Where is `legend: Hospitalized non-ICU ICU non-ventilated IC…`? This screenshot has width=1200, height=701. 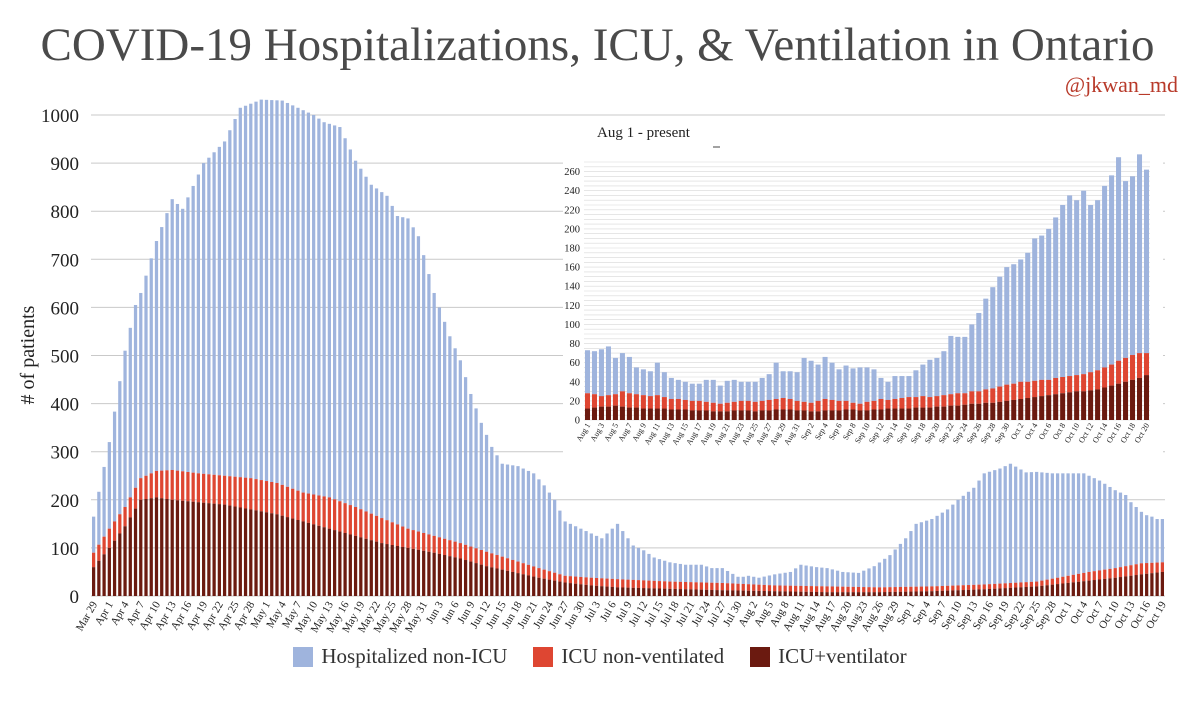 legend: Hospitalized non-ICU ICU non-ventilated IC… is located at coordinates (600, 656).